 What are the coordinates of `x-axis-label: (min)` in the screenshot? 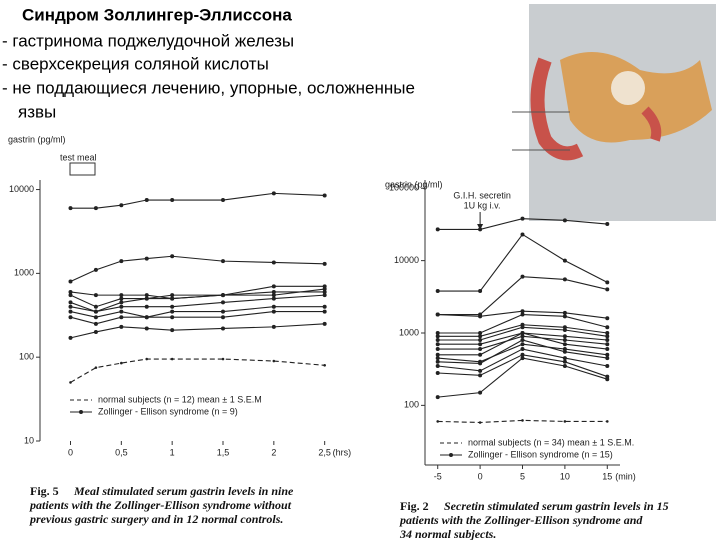 It's located at (625, 476).